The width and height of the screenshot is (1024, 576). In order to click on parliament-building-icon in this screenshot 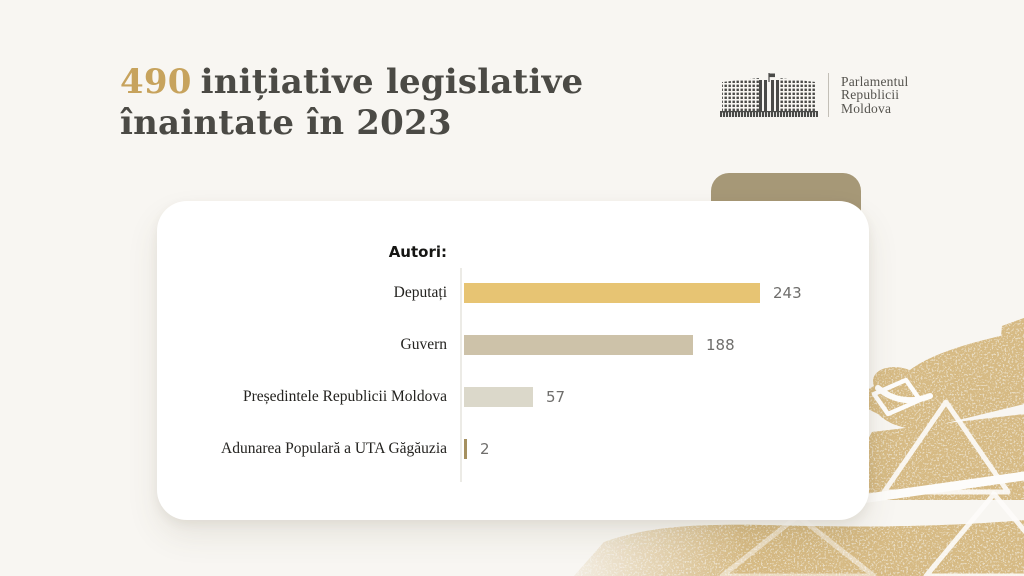, I will do `click(769, 95)`.